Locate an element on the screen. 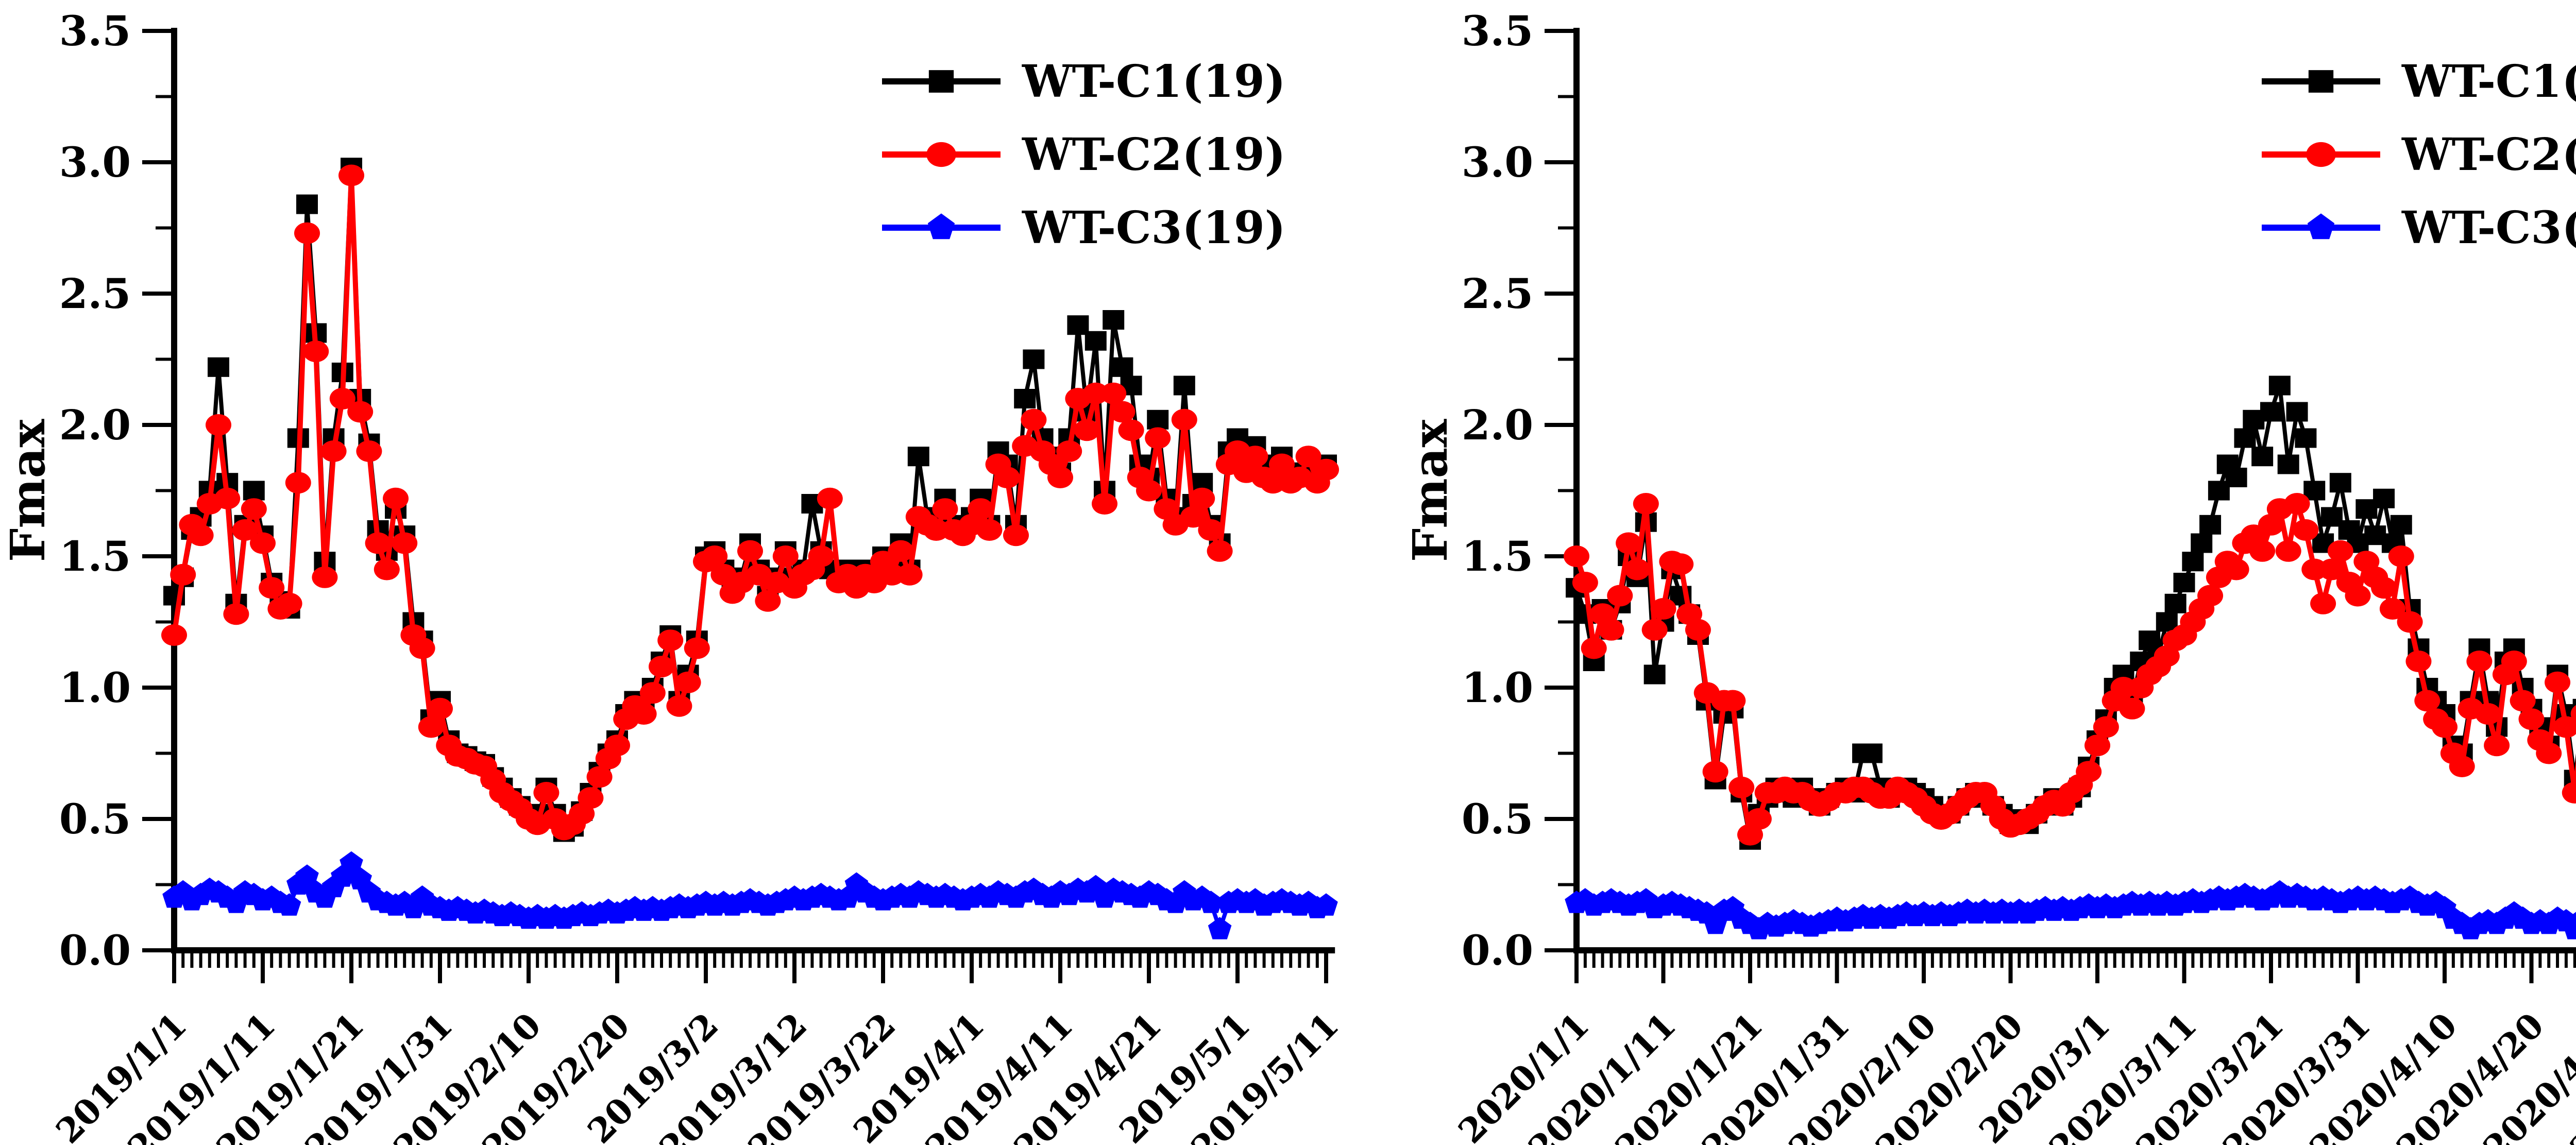 This screenshot has height=1145, width=2576. legend-label: WT-C2(20) is located at coordinates (2488, 155).